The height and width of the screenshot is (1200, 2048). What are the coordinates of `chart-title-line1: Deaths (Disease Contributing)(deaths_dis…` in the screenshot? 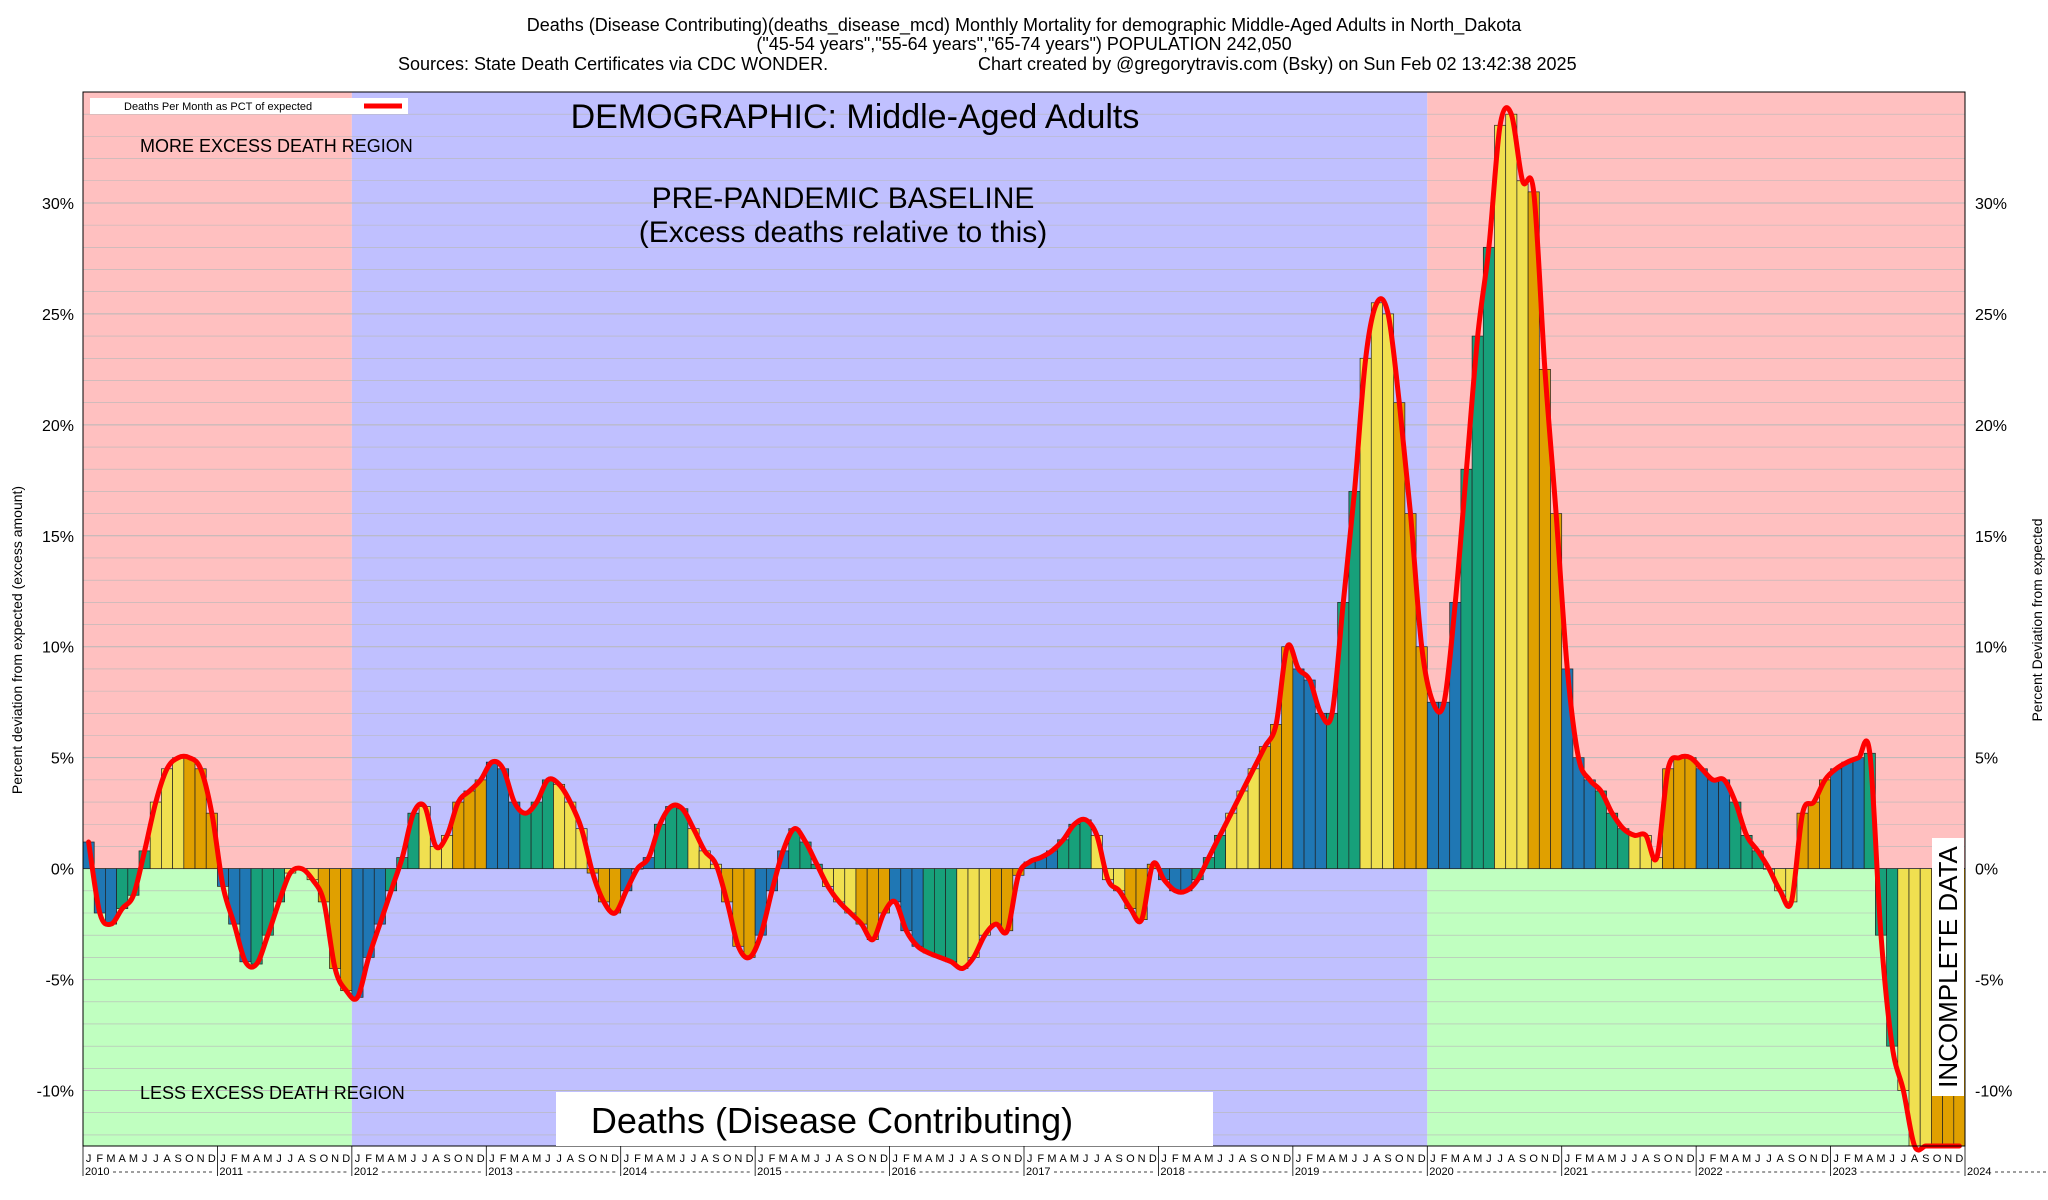 It's located at (1024, 25).